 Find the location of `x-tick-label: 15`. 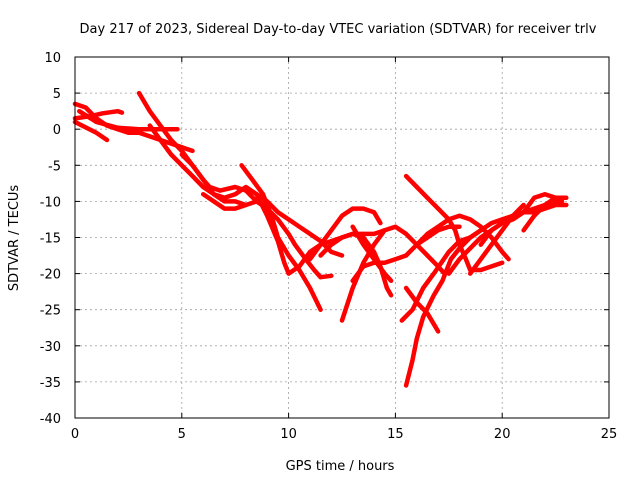

x-tick-label: 15 is located at coordinates (395, 434).